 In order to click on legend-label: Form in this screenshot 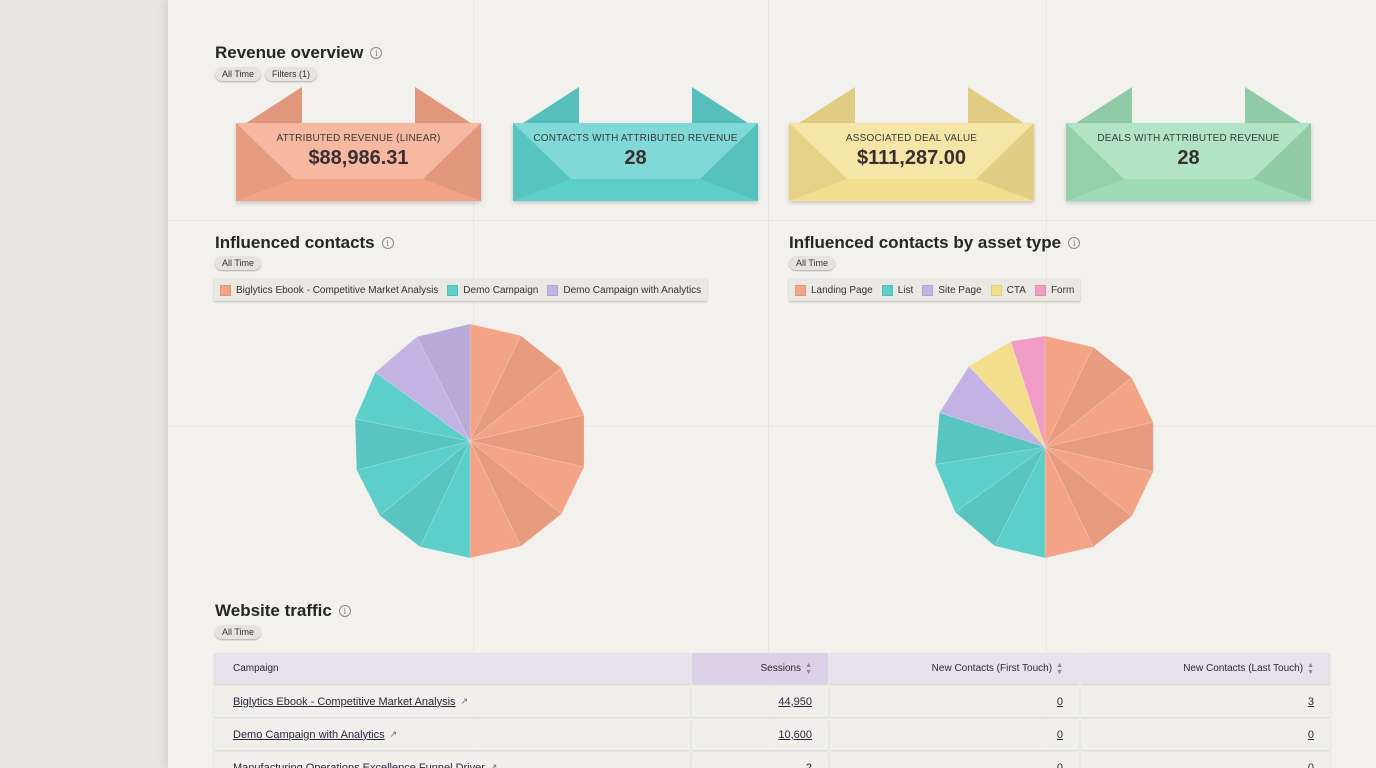, I will do `click(1062, 290)`.